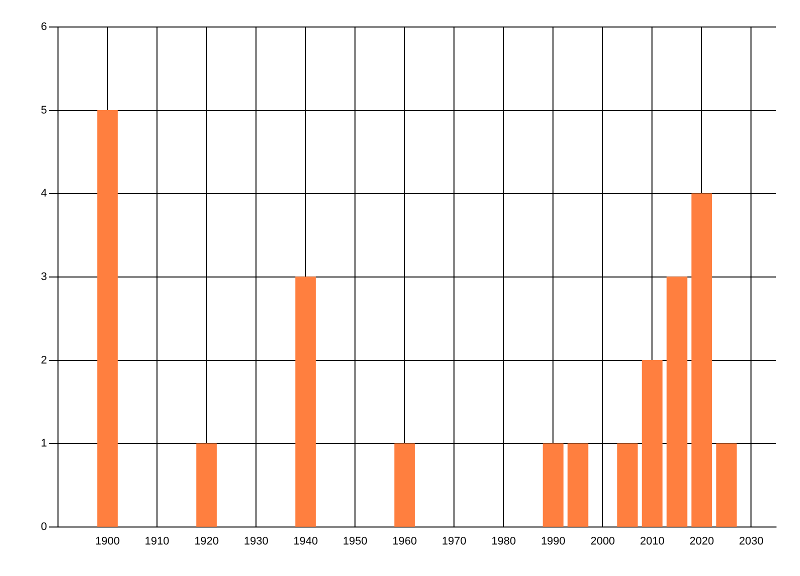  What do you see at coordinates (404, 542) in the screenshot?
I see `x-tick-label: 1960` at bounding box center [404, 542].